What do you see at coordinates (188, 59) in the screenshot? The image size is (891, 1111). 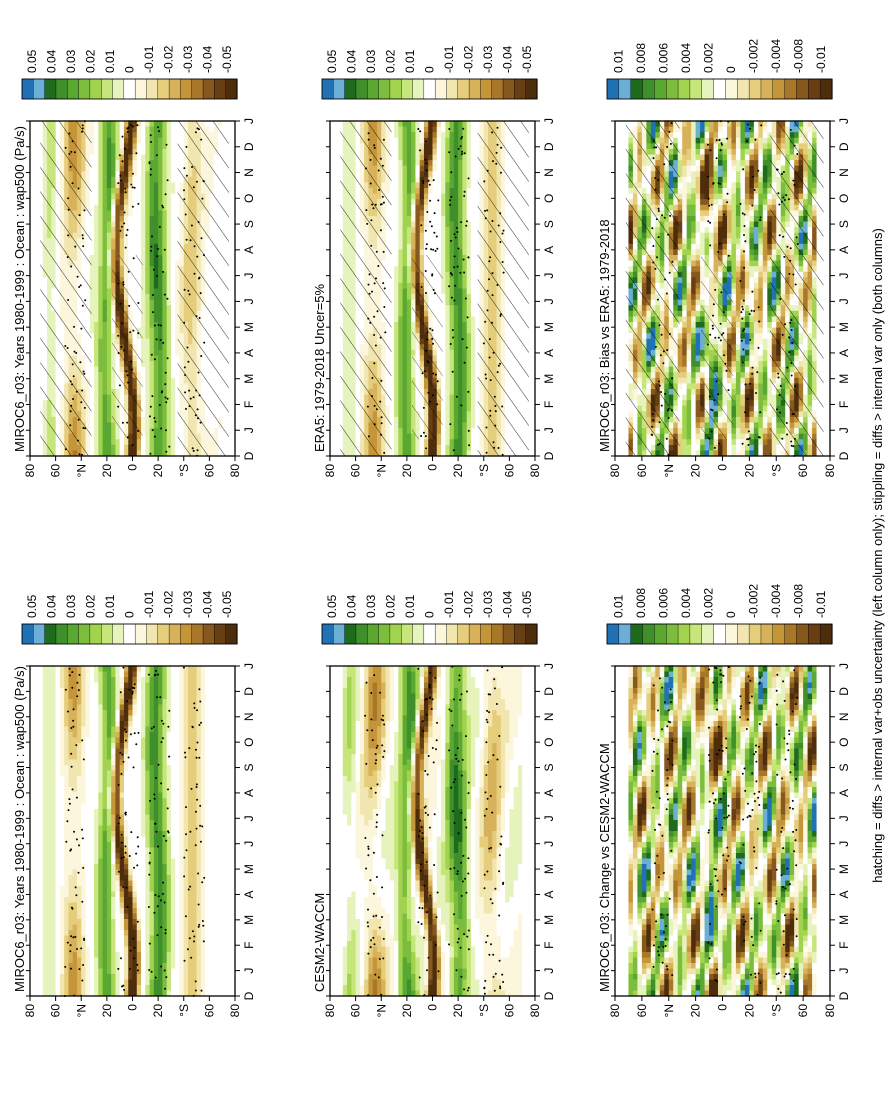 I see `colorbar-label: -0.03` at bounding box center [188, 59].